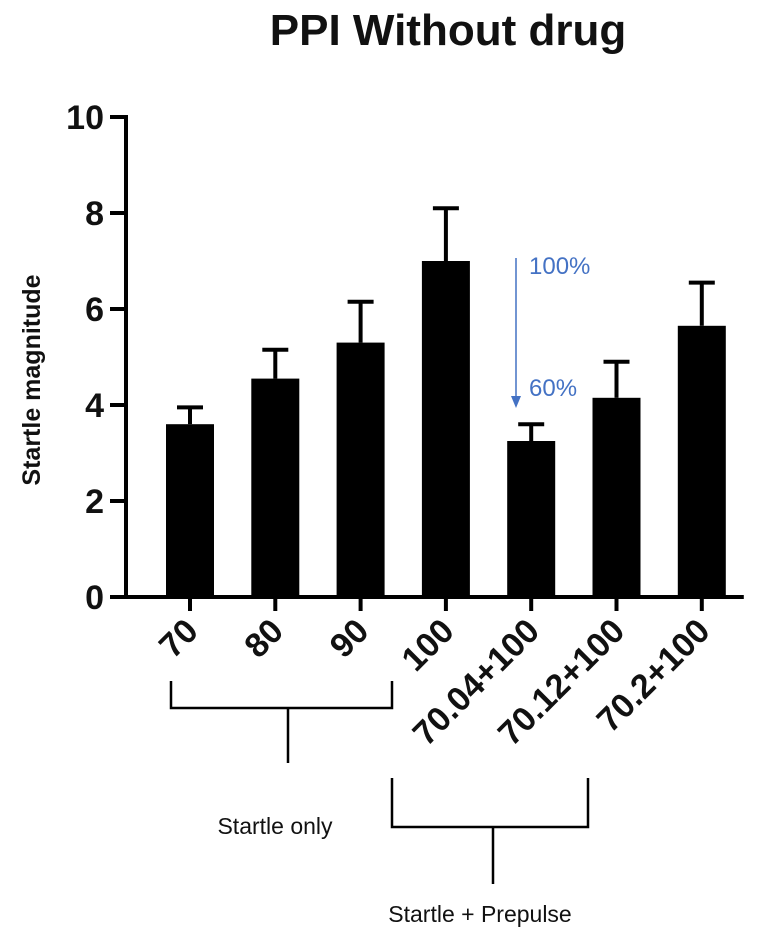 This screenshot has height=936, width=757. What do you see at coordinates (479, 914) in the screenshot?
I see `startle-prepulse-group-label: Startle + Prepulse` at bounding box center [479, 914].